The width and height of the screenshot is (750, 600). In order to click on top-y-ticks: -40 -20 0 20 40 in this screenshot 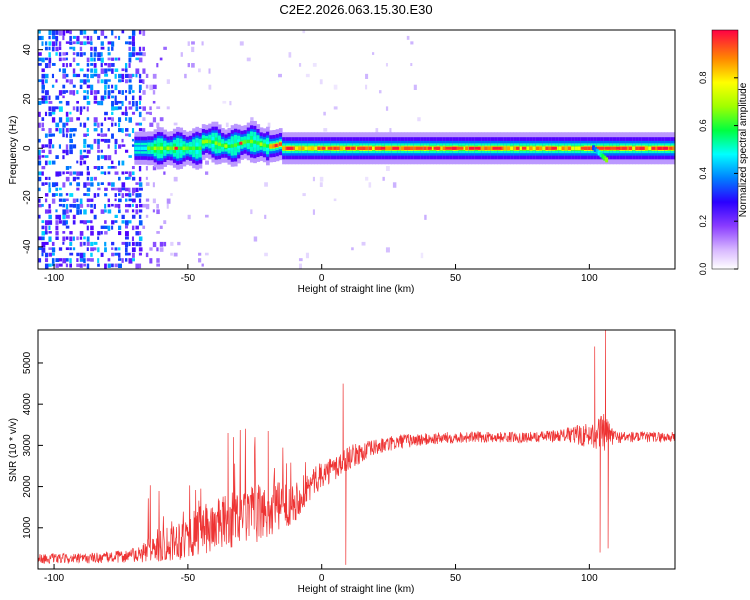, I will do `click(32, 149)`.